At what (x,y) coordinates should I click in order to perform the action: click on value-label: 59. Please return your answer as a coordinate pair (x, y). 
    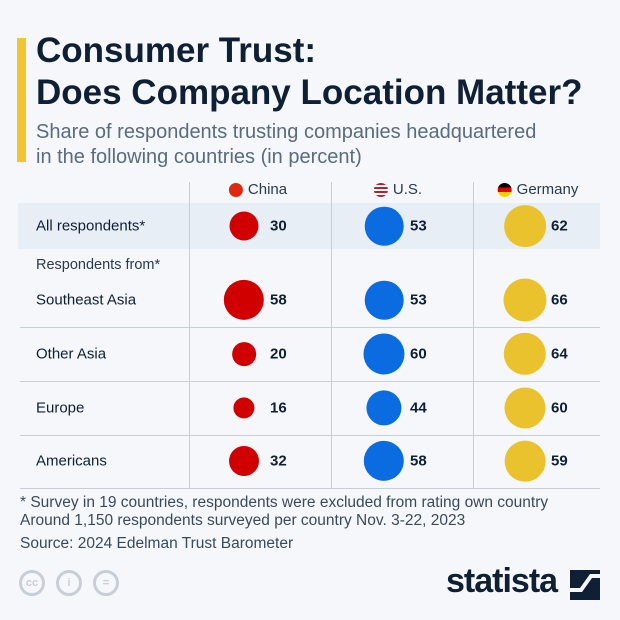
    Looking at the image, I should click on (559, 461).